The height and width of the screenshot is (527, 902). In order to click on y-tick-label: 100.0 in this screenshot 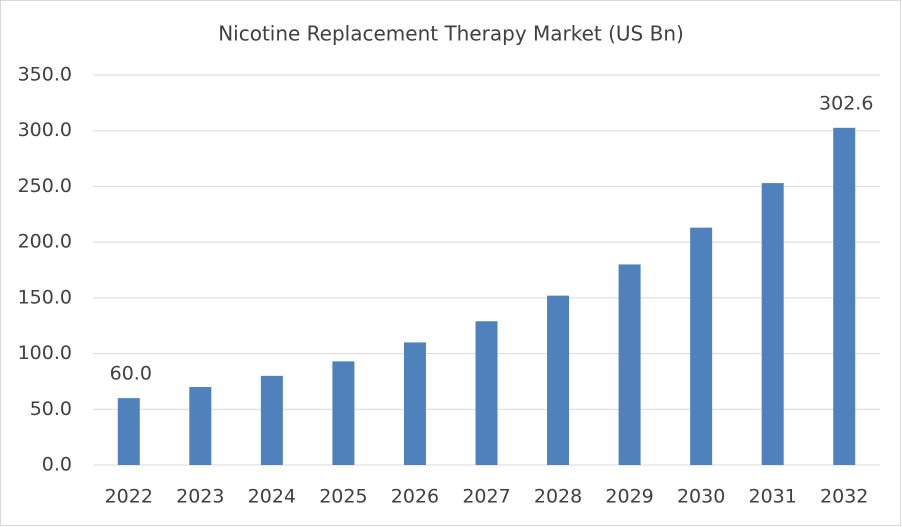, I will do `click(45, 353)`.